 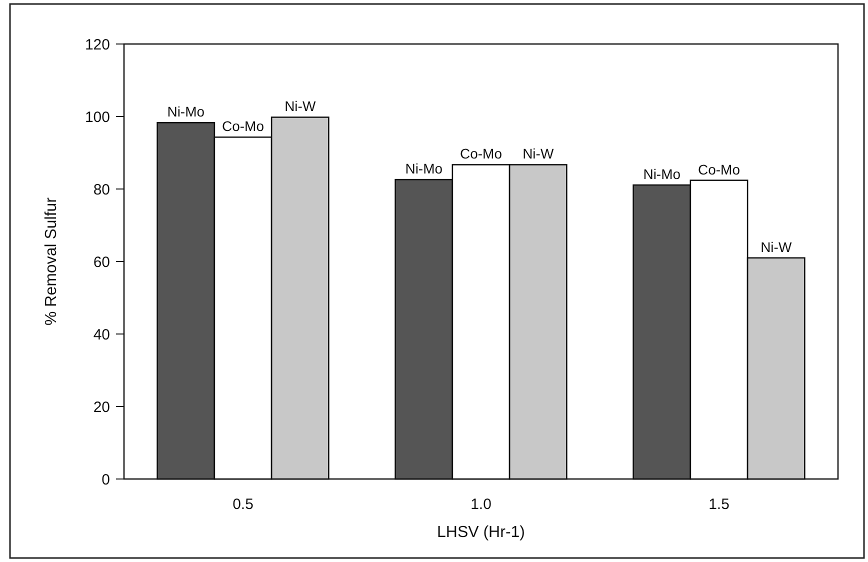 I want to click on series-label: Co-Mo, so click(x=243, y=126).